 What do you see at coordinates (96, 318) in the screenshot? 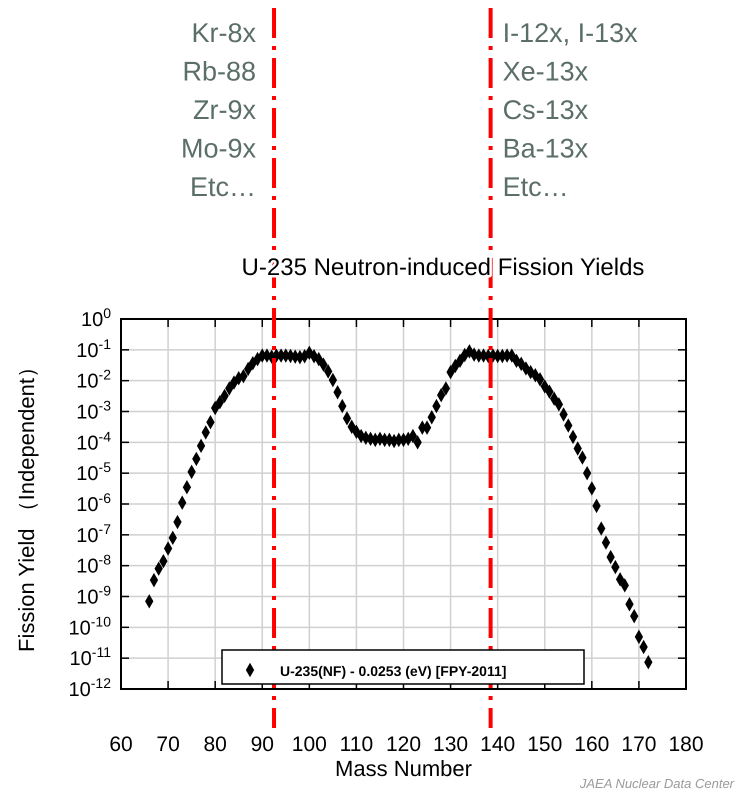
I see `y-tick-label: 10$^{0}$` at bounding box center [96, 318].